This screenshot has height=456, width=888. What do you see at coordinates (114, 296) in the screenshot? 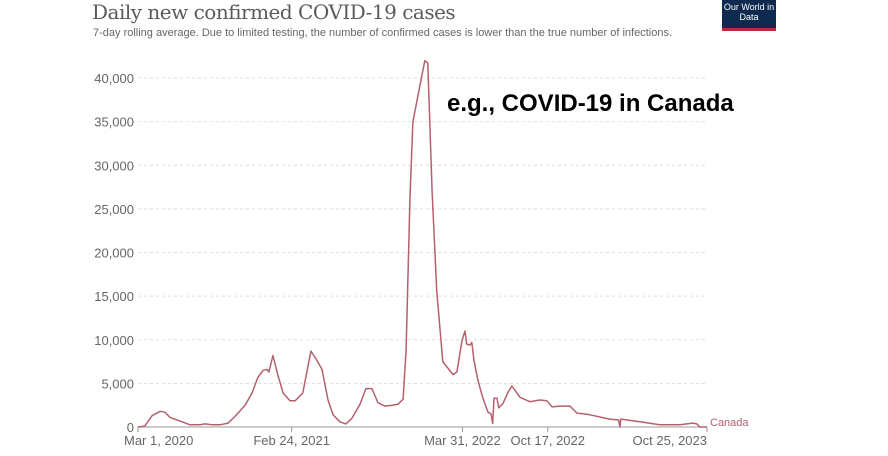
I see `y-tick-label: 15,000` at bounding box center [114, 296].